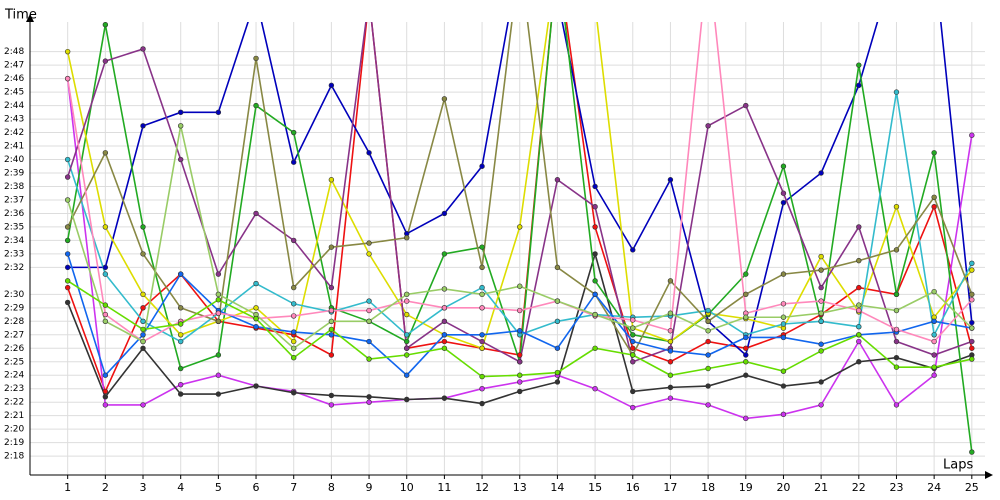  What do you see at coordinates (14, 349) in the screenshot?
I see `y-tick-label: 2:26` at bounding box center [14, 349].